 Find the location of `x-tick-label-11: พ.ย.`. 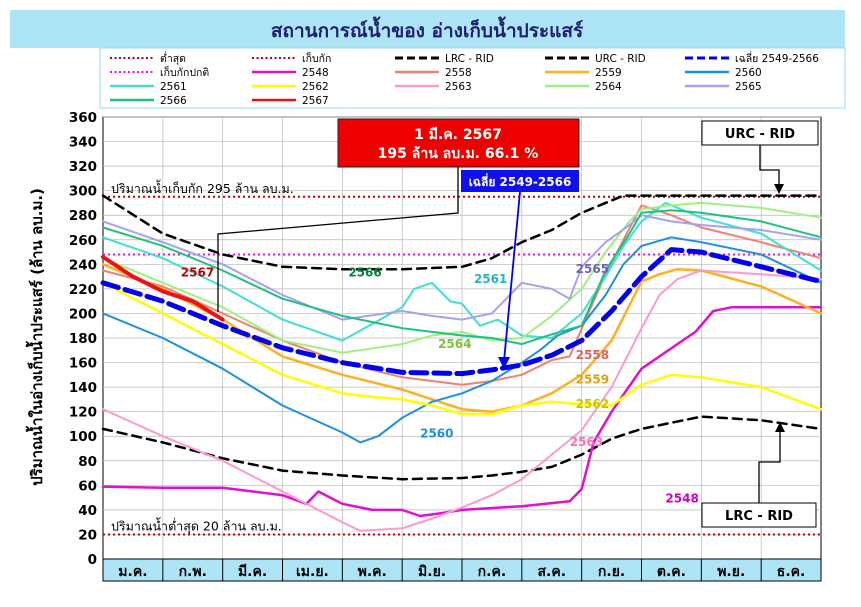

x-tick-label-11: พ.ย. is located at coordinates (731, 572).